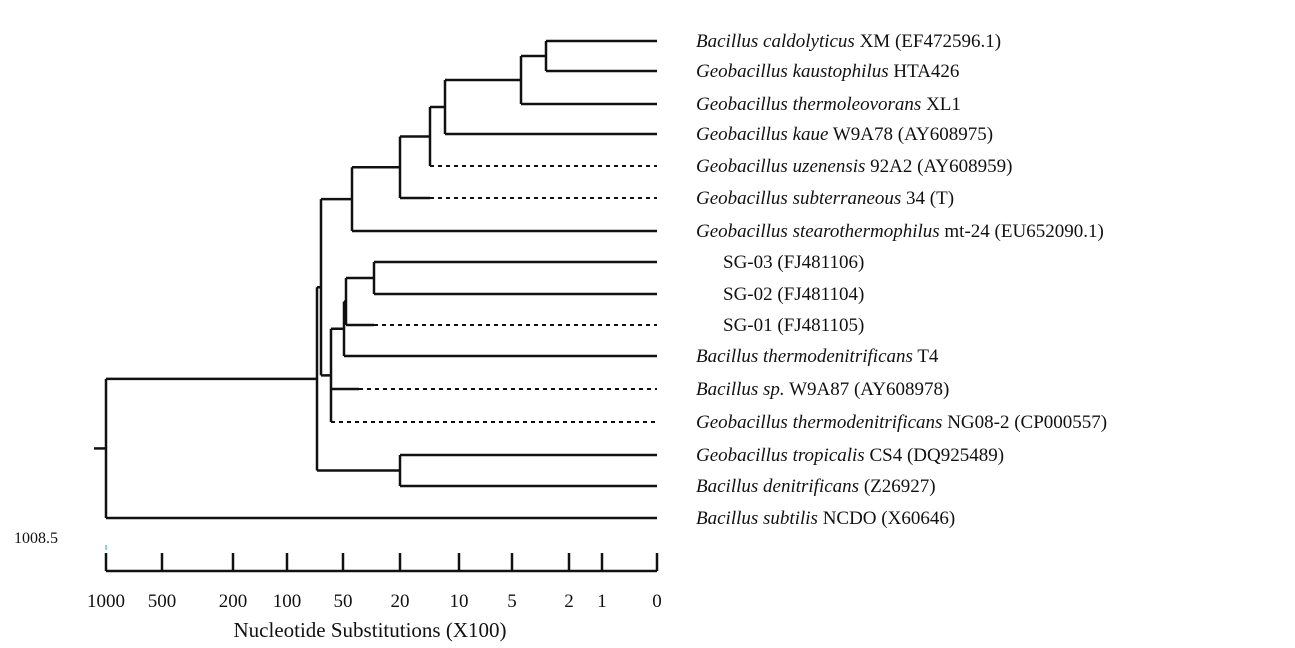  What do you see at coordinates (777, 486) in the screenshot?
I see `taxon-species-name: Bacillus denitrificans` at bounding box center [777, 486].